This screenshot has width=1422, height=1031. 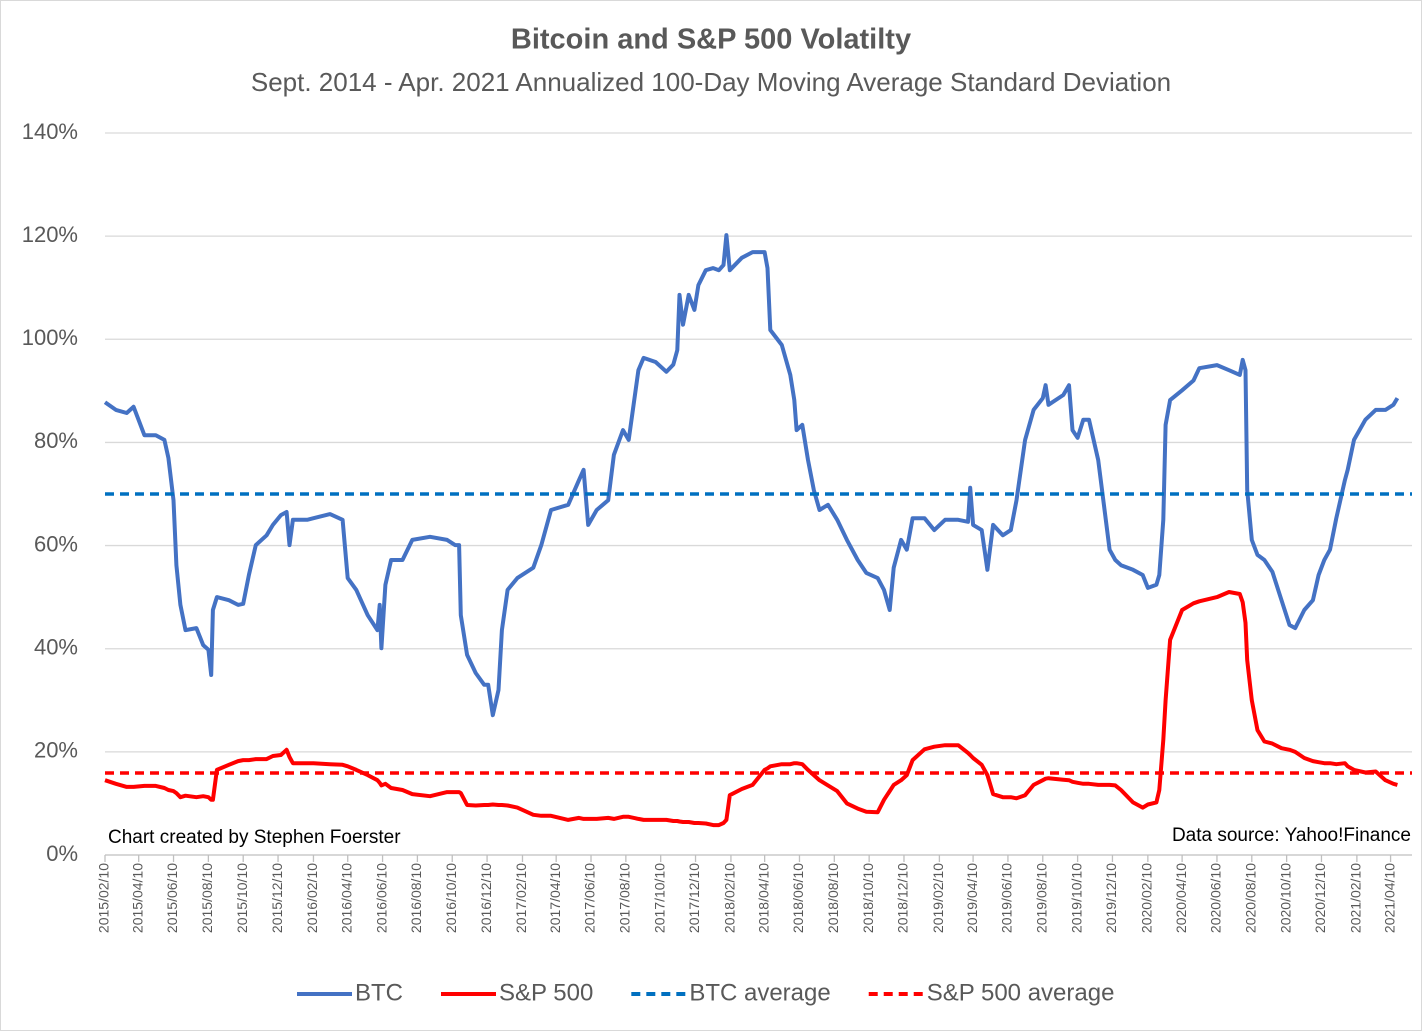 What do you see at coordinates (50, 337) in the screenshot?
I see `y-tick-label: 100%` at bounding box center [50, 337].